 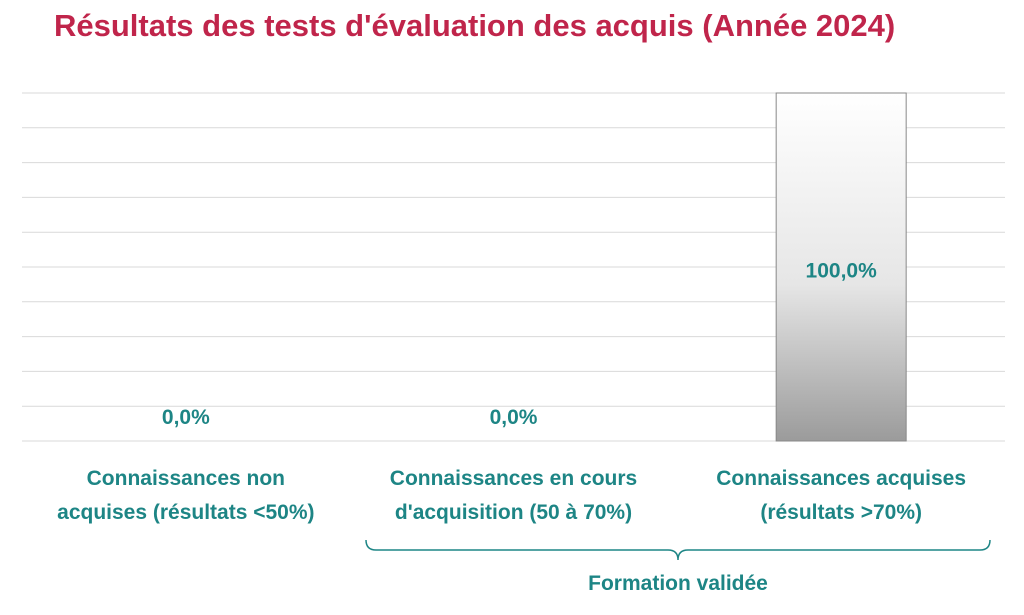 What do you see at coordinates (841, 512) in the screenshot?
I see `category-label-line: (résultats >70%)` at bounding box center [841, 512].